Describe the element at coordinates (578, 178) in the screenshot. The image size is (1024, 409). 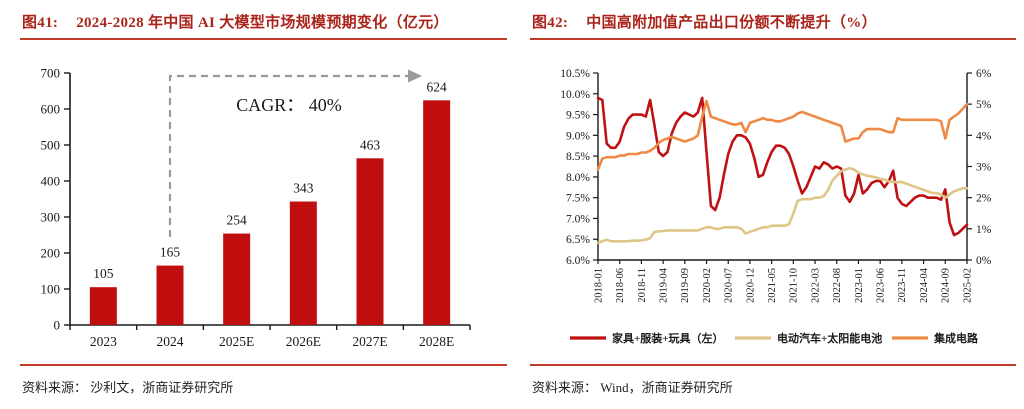
I see `svg-text: 8.0%` at that location.